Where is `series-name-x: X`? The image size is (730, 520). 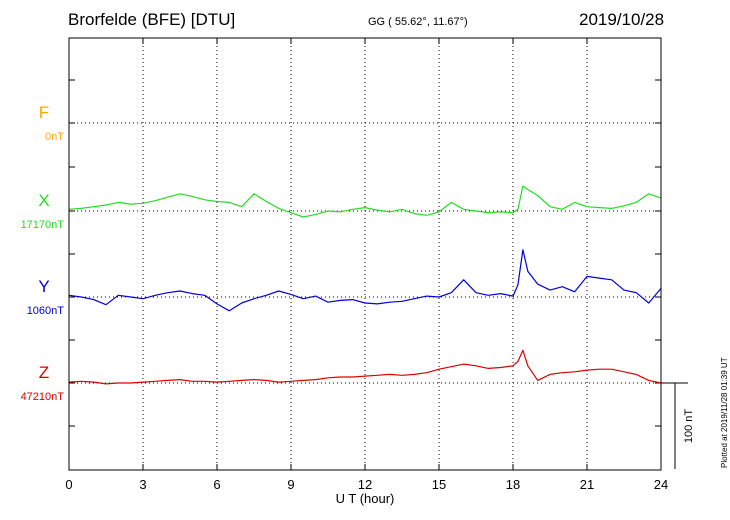 series-name-x: X is located at coordinates (43, 200).